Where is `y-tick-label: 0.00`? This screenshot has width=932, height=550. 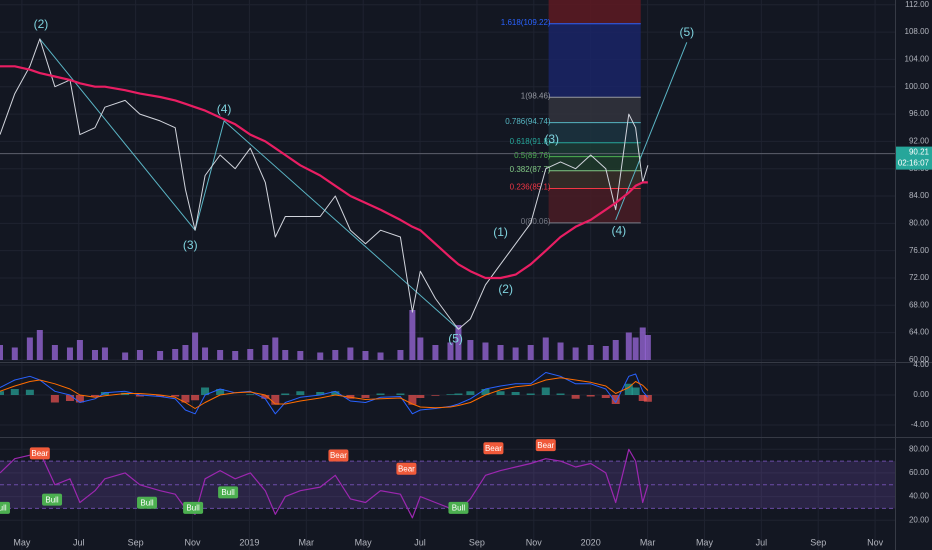 y-tick-label: 0.00 is located at coordinates (921, 394).